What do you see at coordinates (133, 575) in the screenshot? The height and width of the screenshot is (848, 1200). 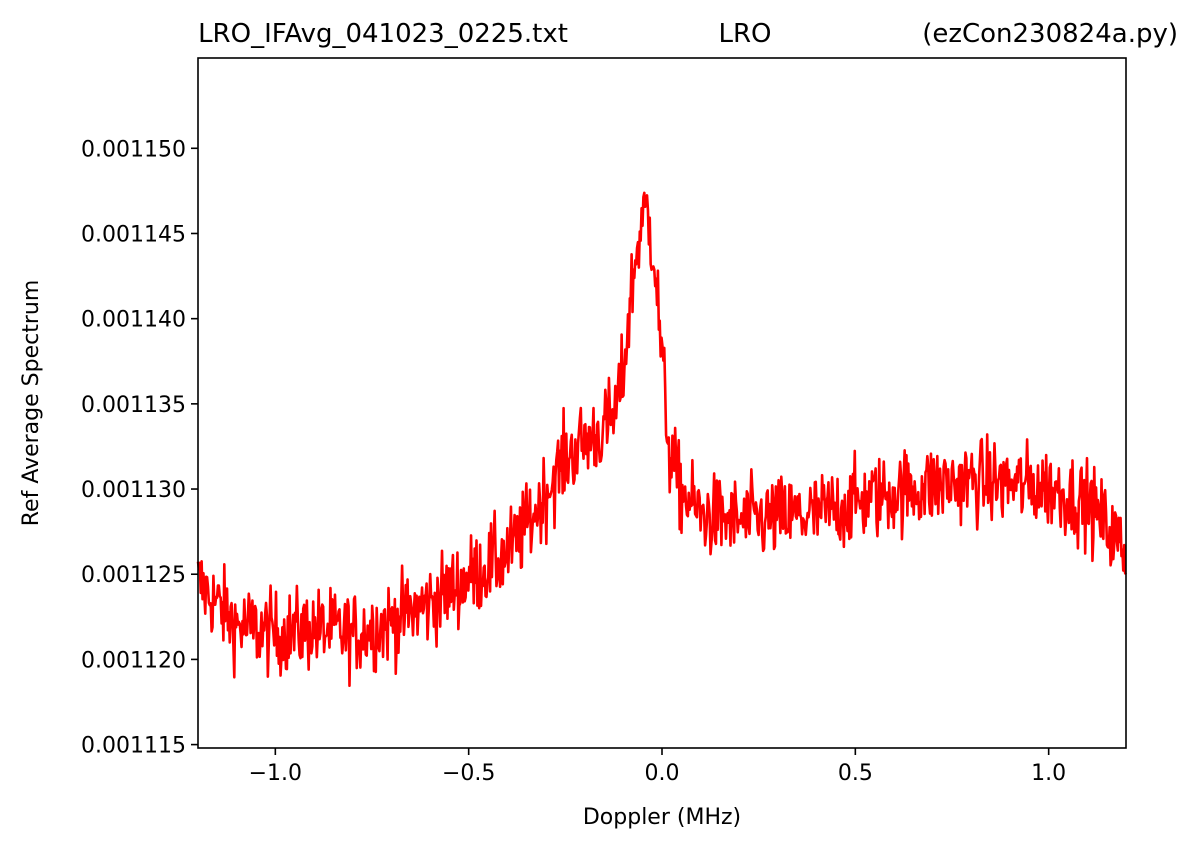 I see `y-tick-label: 0.001125` at bounding box center [133, 575].